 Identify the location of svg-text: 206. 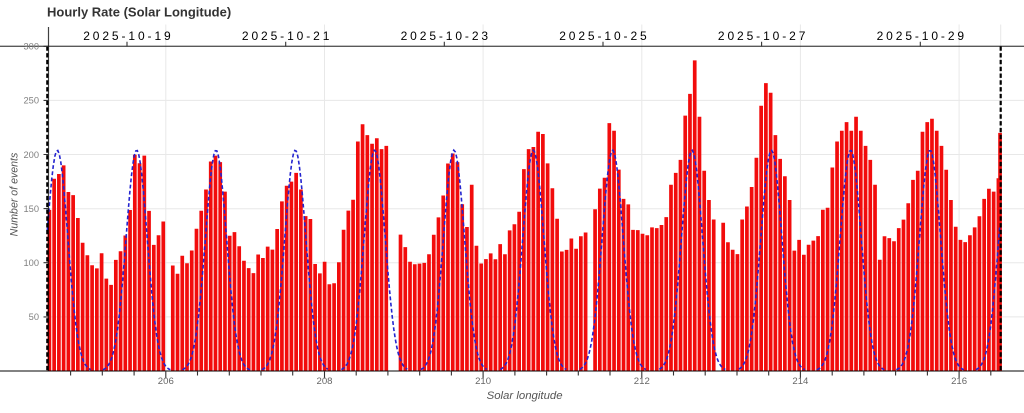
(166, 381).